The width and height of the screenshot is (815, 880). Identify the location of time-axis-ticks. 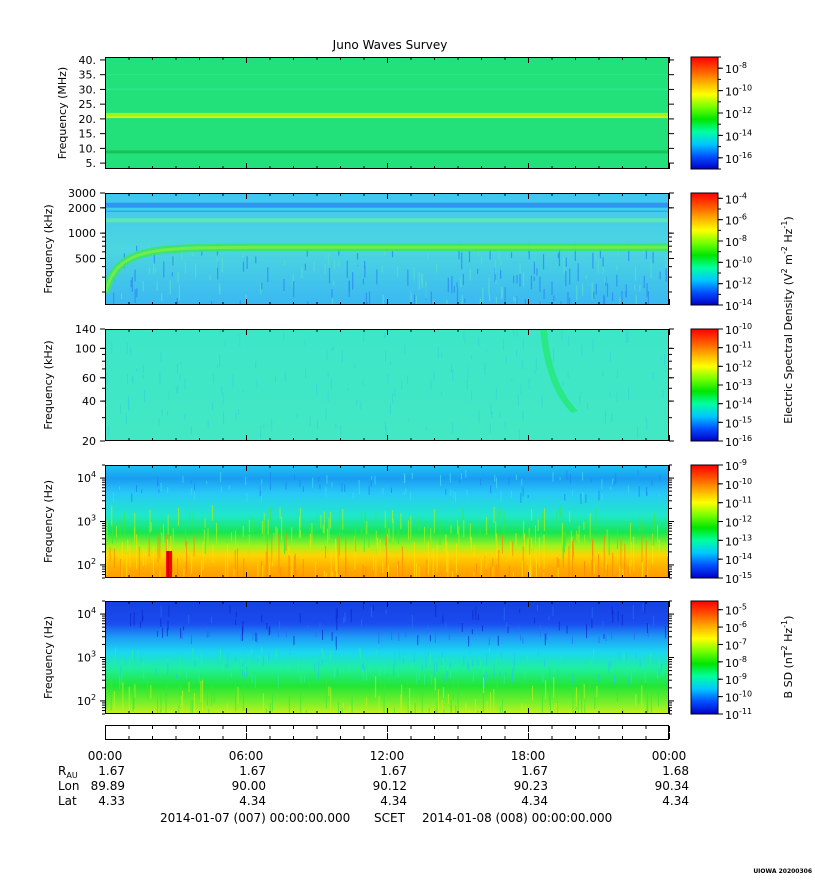
(387, 732).